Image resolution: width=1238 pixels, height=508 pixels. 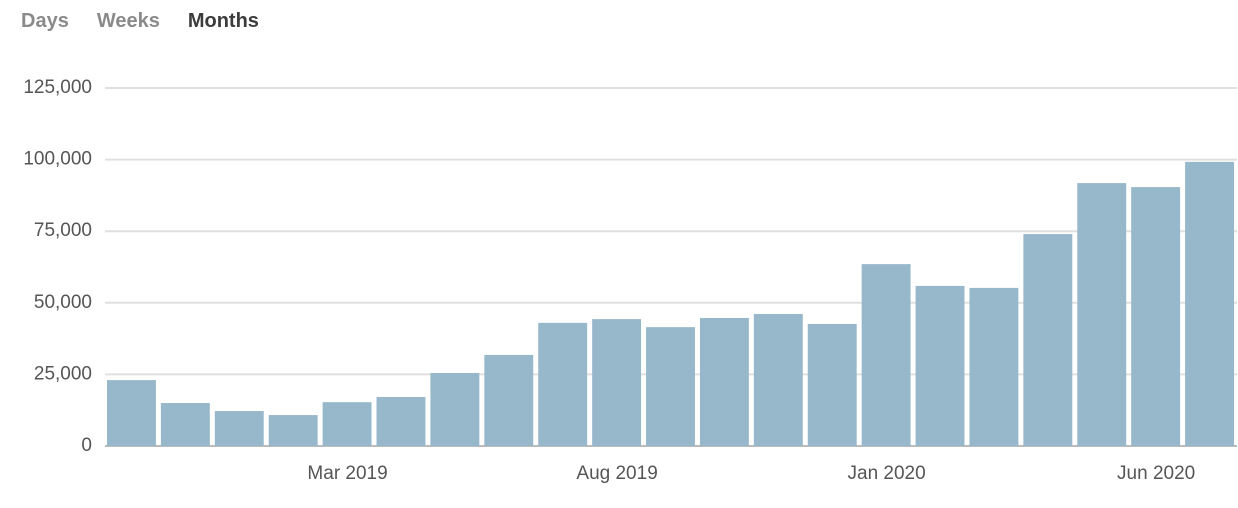 What do you see at coordinates (57, 159) in the screenshot?
I see `y-tick-label: 100,000` at bounding box center [57, 159].